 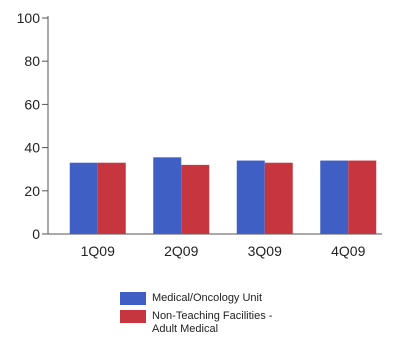 I want to click on y-tick-label: 40, so click(x=32, y=148).